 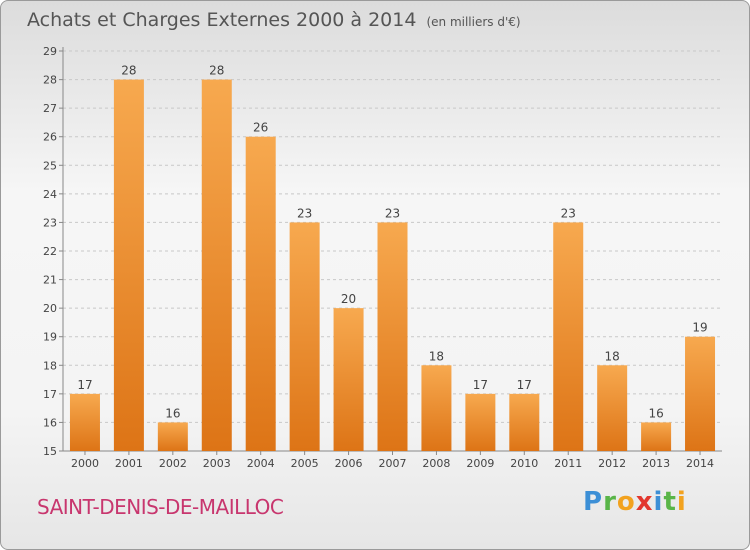 I want to click on y-tick-label: 25, so click(x=50, y=165).